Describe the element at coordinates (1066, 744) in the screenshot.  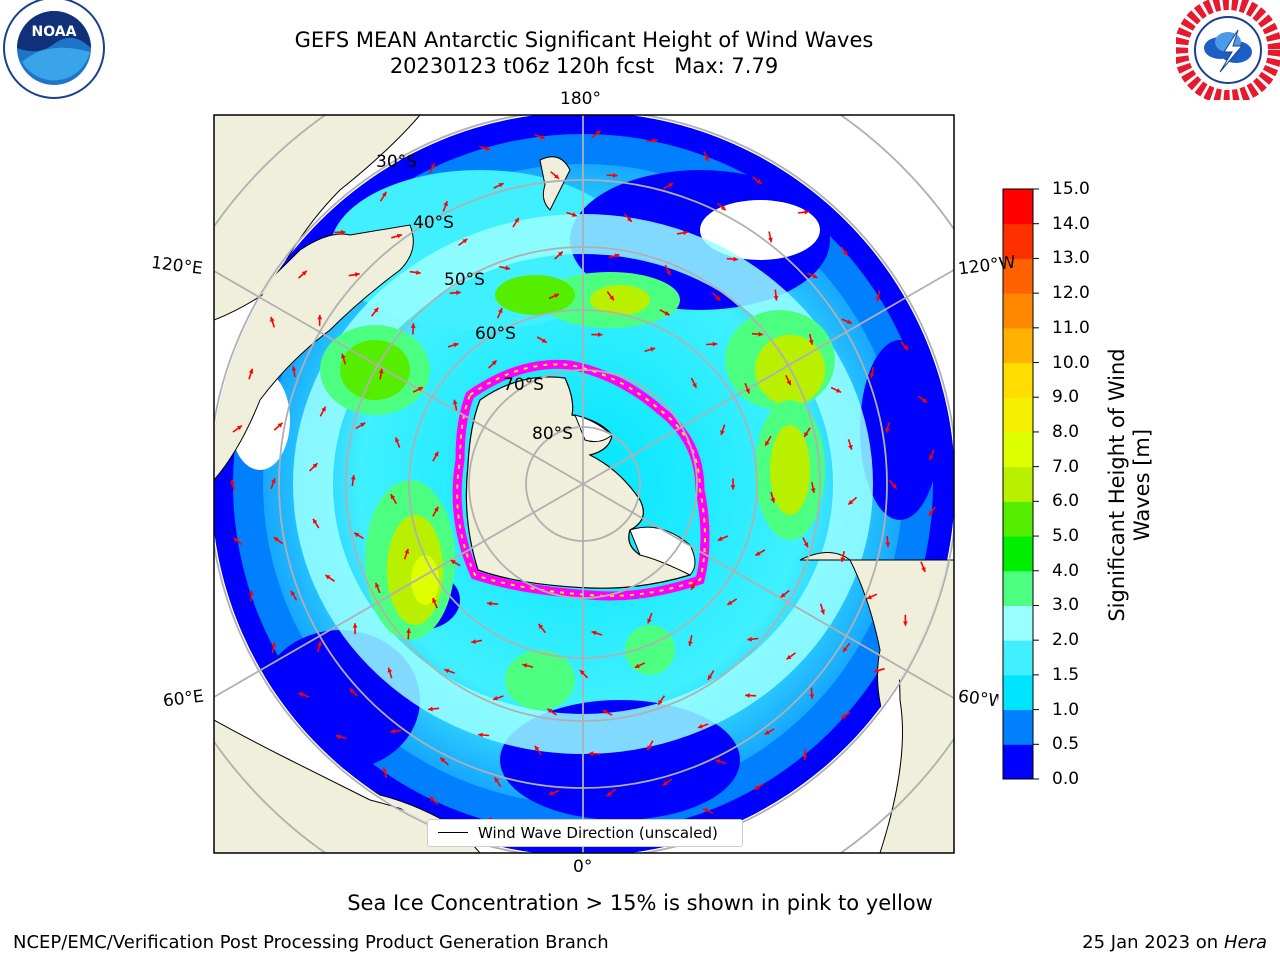
I see `colorbar-tick-label: 0.5` at that location.